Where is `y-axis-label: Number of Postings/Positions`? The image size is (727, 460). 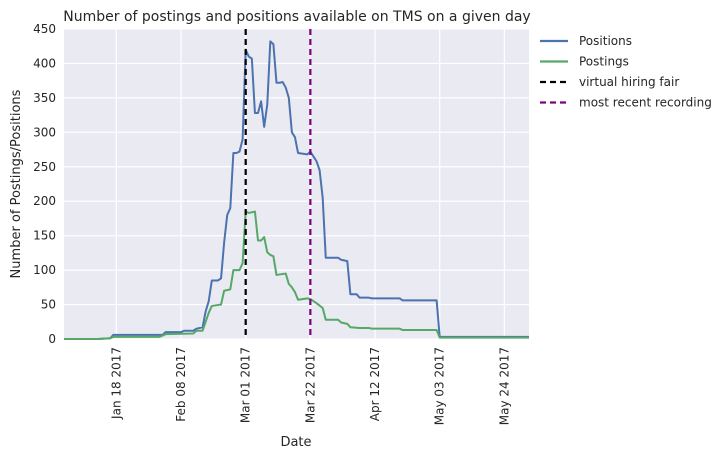
y-axis-label: Number of Postings/Positions is located at coordinates (16, 183).